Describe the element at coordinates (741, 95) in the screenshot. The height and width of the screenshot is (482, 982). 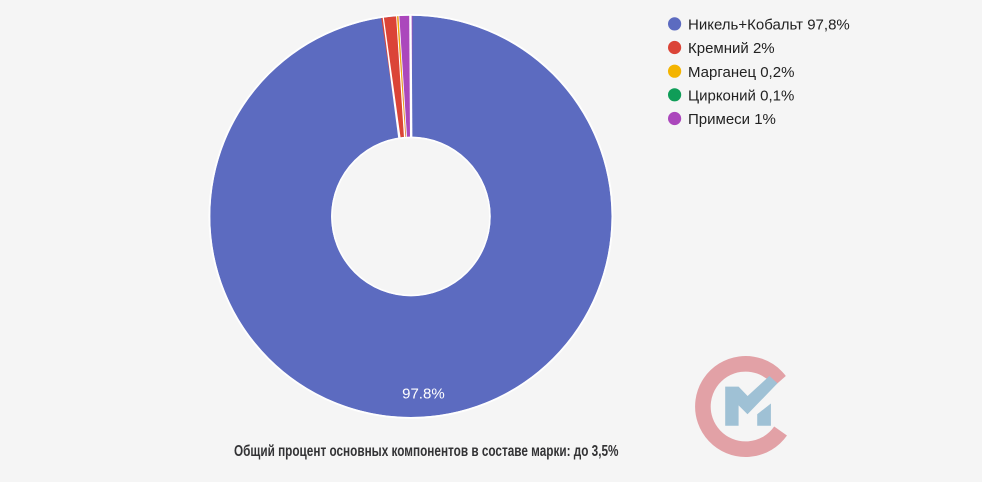
I see `svg-text: Цирконий 0,1%` at that location.